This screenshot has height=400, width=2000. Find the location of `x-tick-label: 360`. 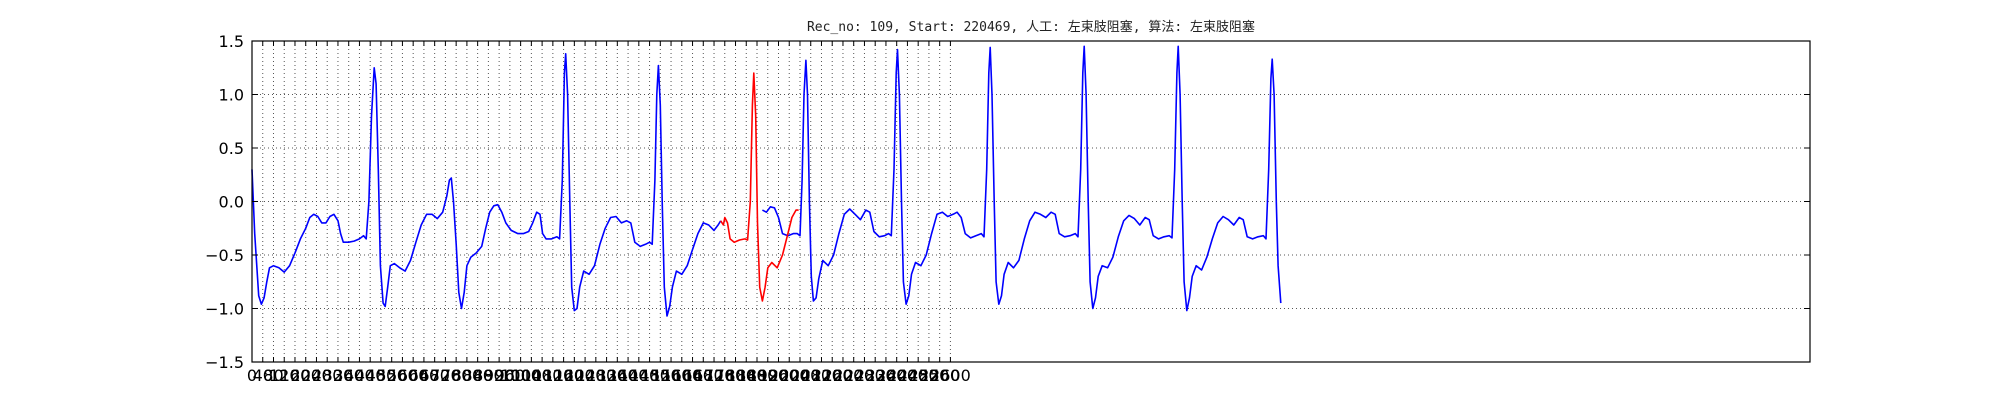

x-tick-label: 360 is located at coordinates (348, 375).